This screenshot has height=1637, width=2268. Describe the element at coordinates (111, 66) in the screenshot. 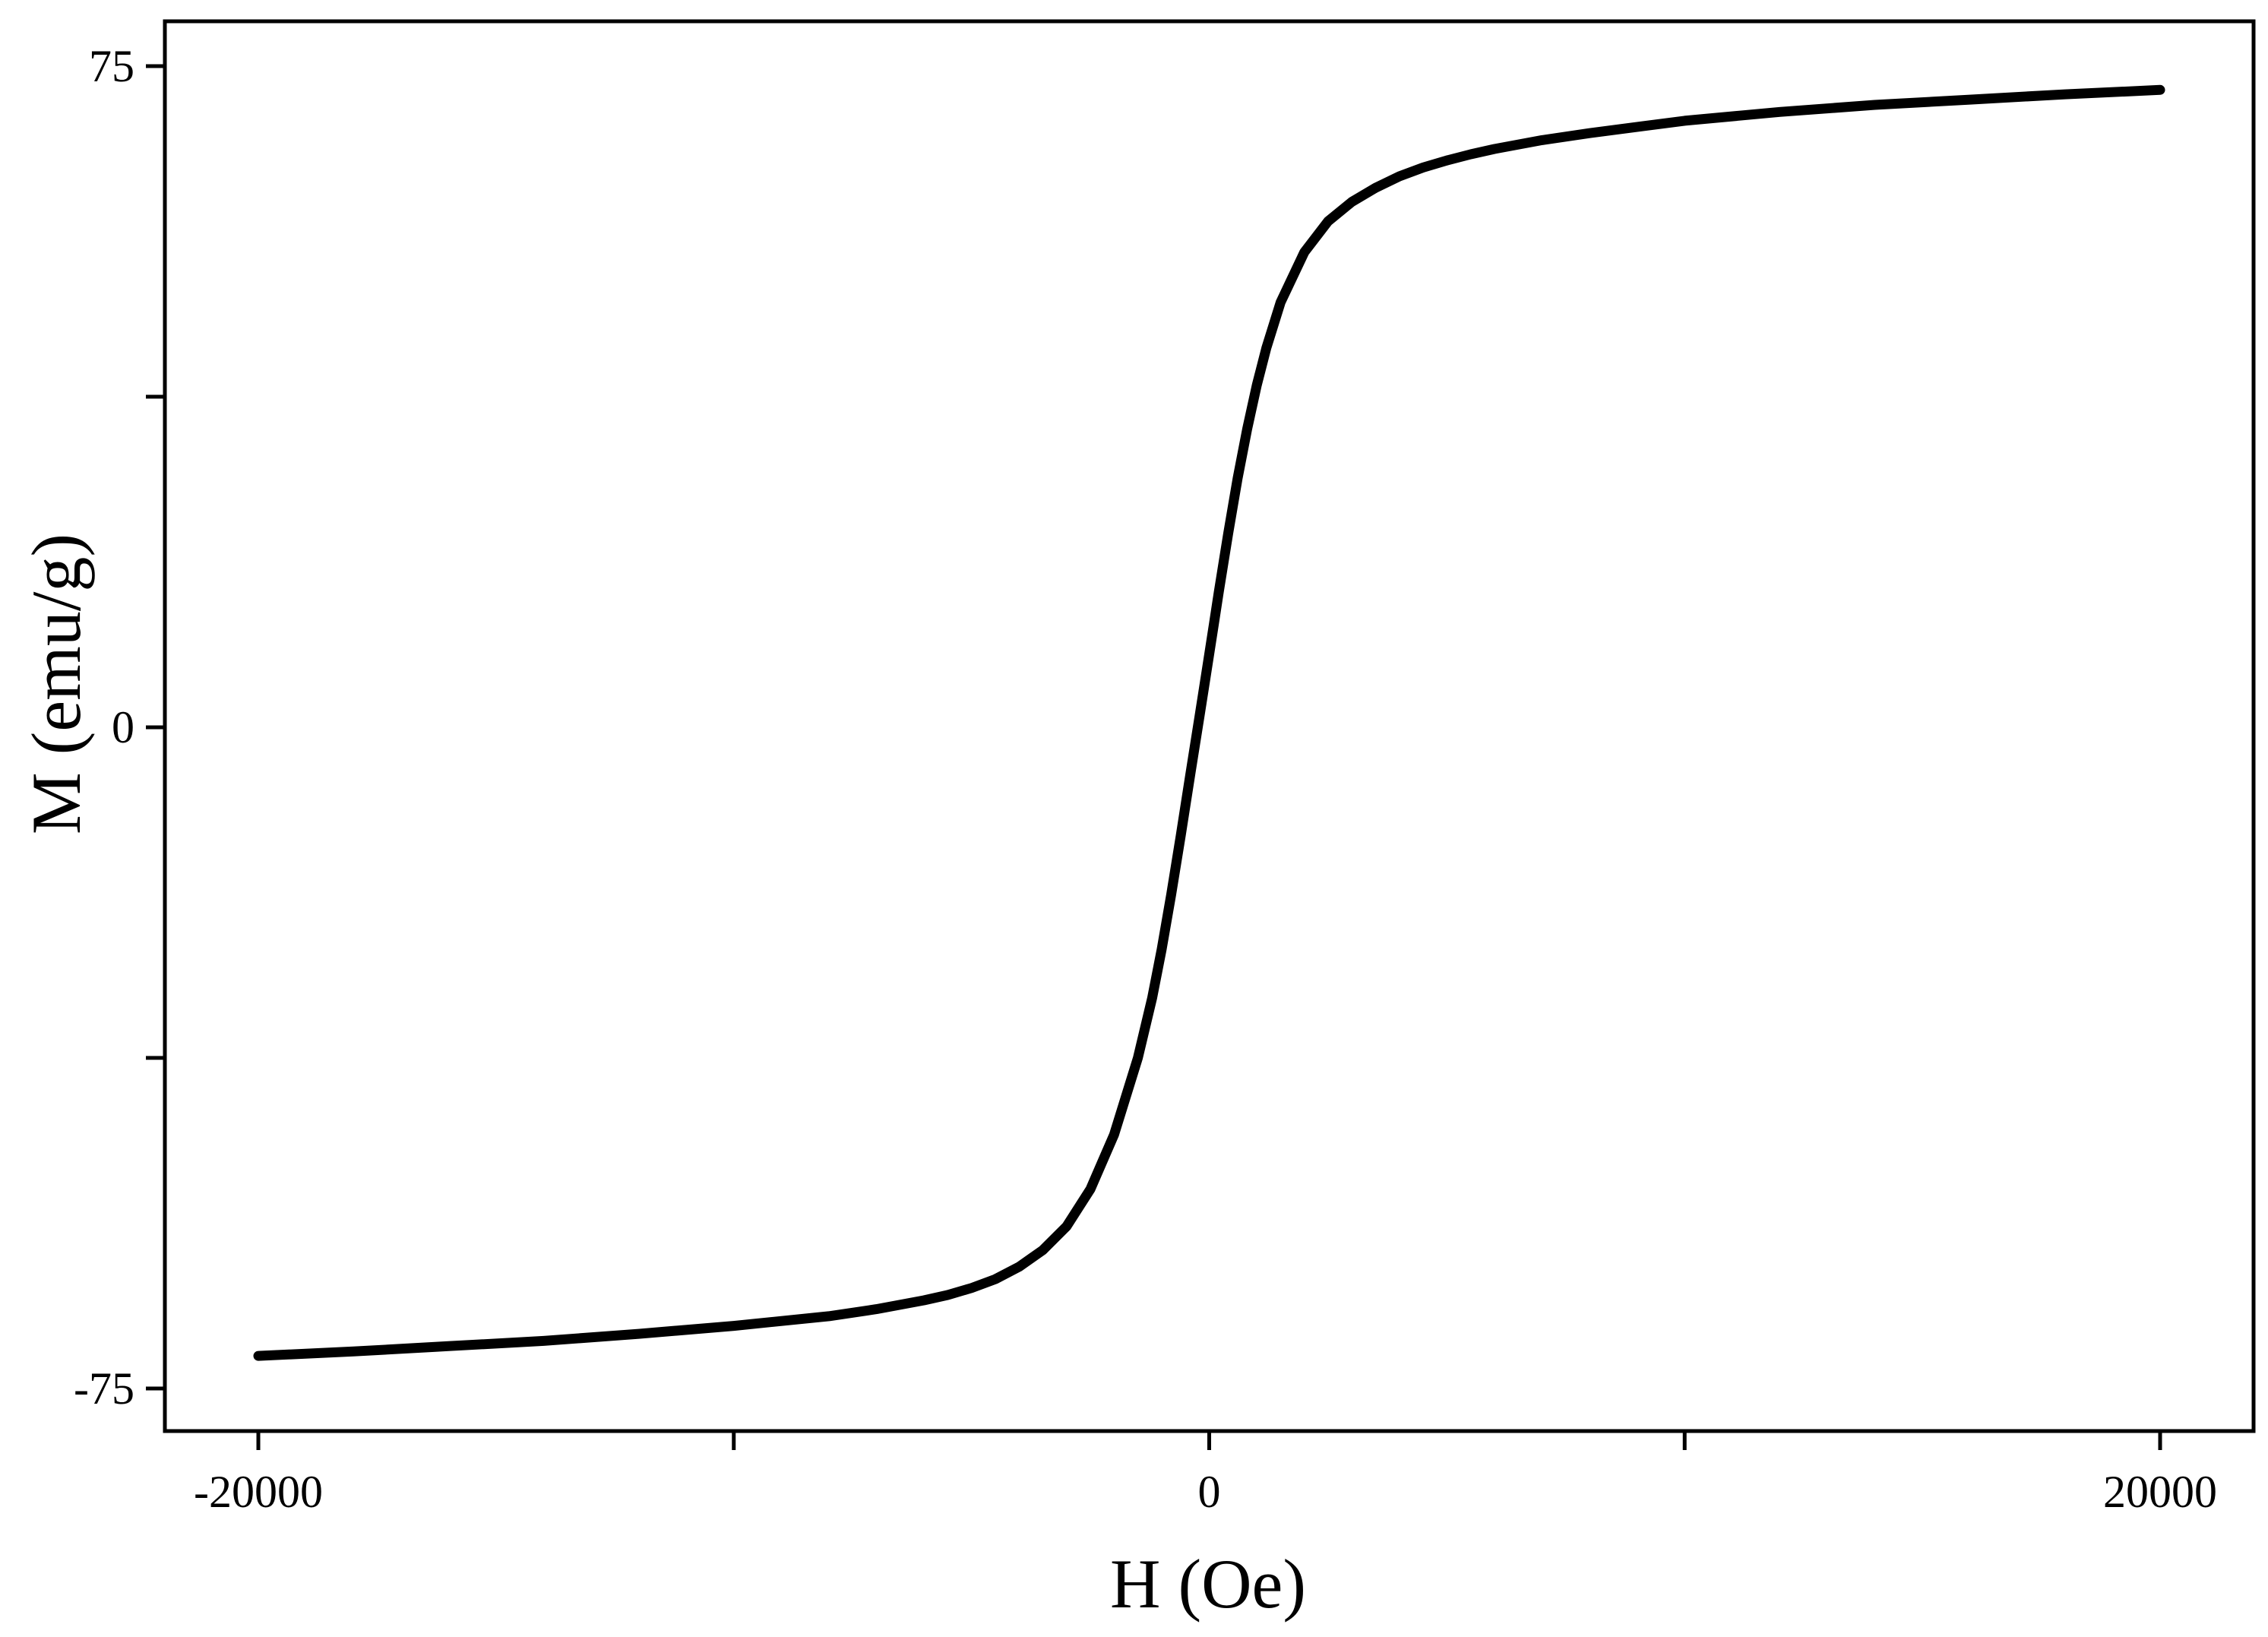

I see `y-tick-label: 75` at that location.